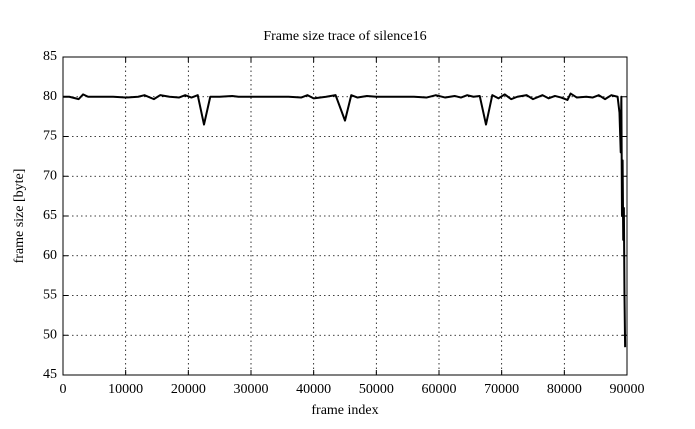 The image size is (695, 429). What do you see at coordinates (50, 295) in the screenshot?
I see `y-tick-label: 55` at bounding box center [50, 295].